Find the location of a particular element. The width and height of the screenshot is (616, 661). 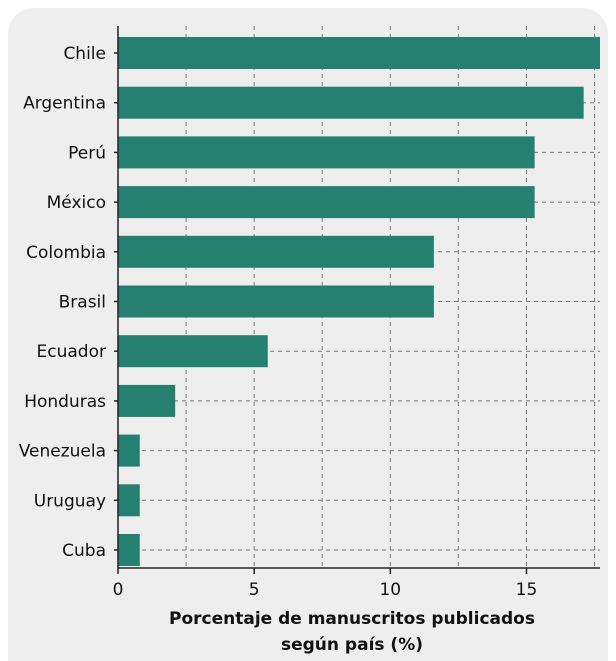

x-tick-label: 15 is located at coordinates (527, 590).